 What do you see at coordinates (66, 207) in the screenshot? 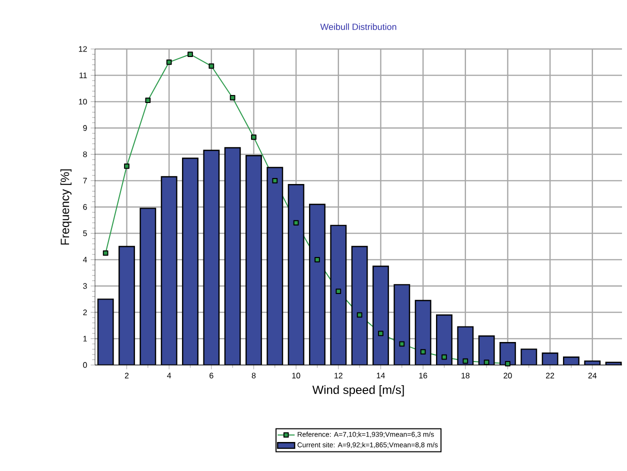
I see `y-axis-title: Frequency [%]` at bounding box center [66, 207].